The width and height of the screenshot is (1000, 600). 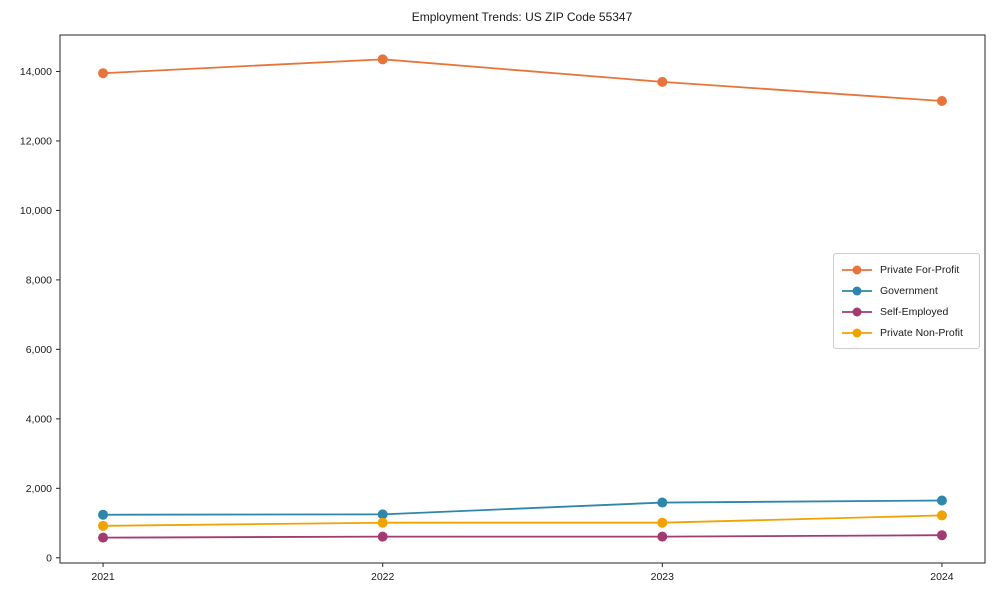 I want to click on y-axis-tick-label: 2,000, so click(x=39, y=489).